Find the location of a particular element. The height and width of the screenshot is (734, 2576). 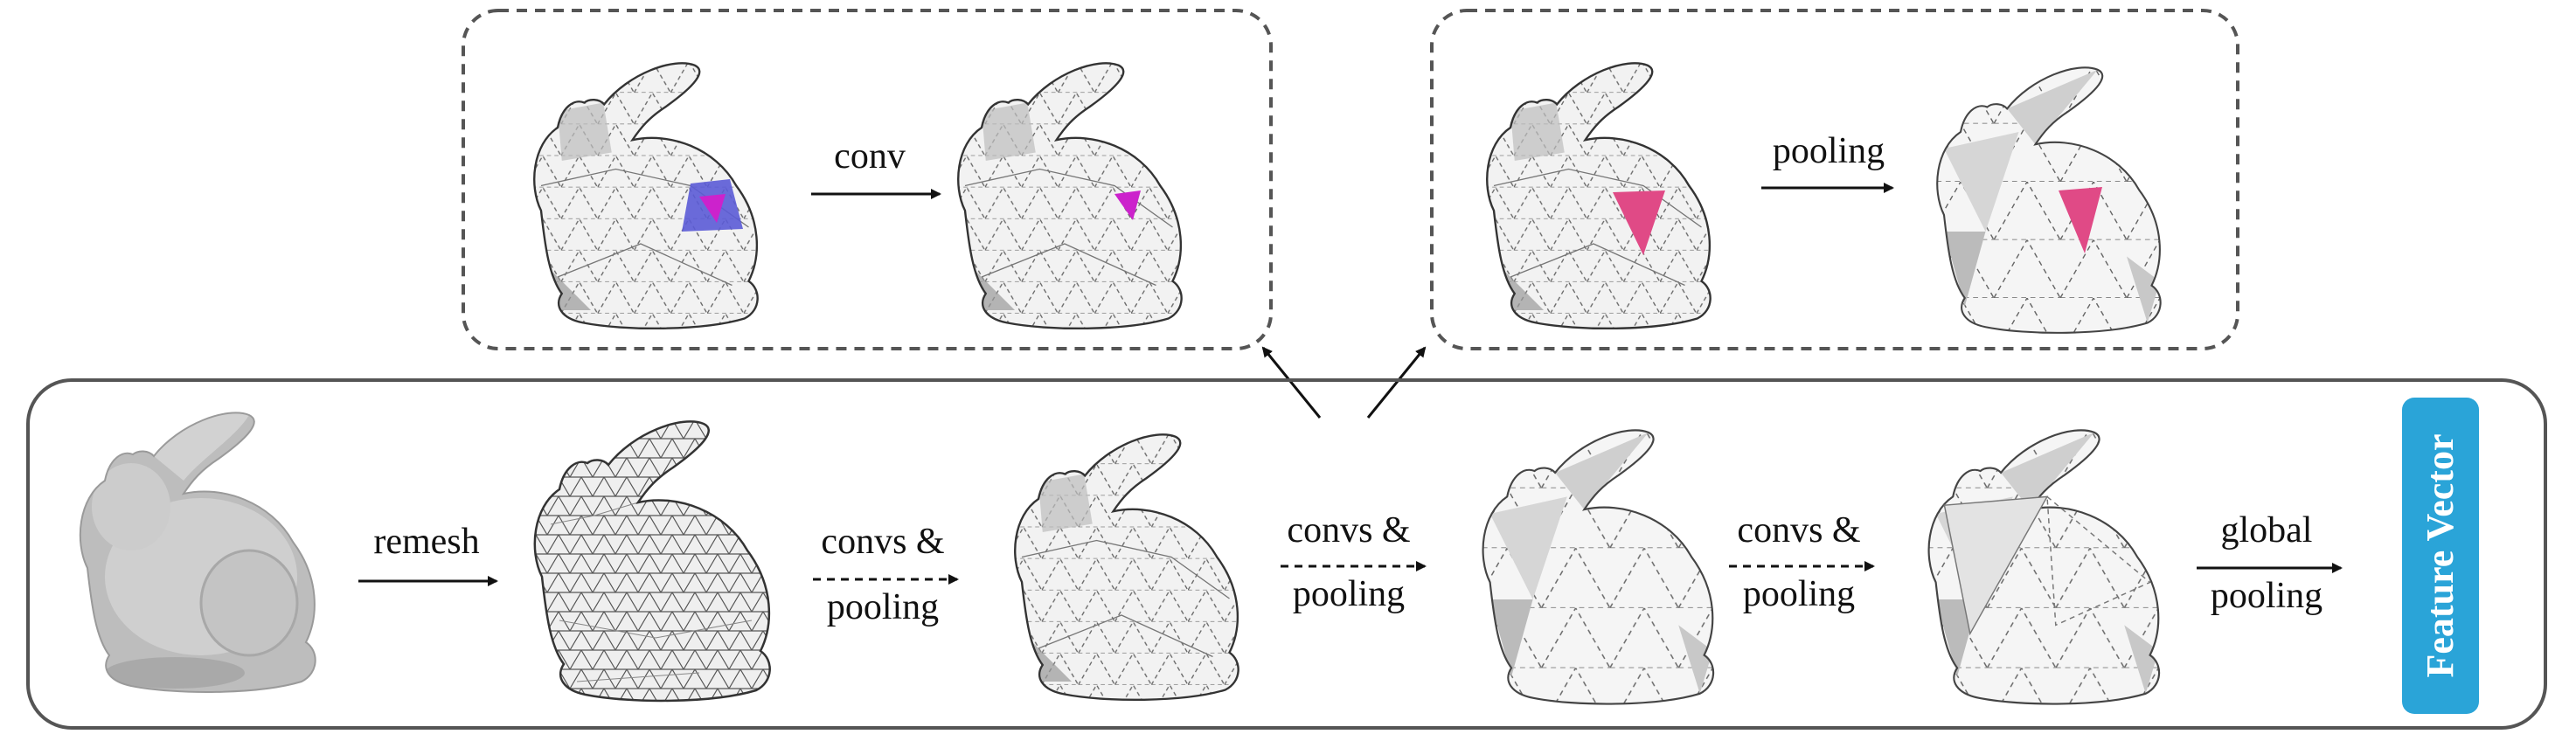

stage1-label-line2: pooling is located at coordinates (883, 607).